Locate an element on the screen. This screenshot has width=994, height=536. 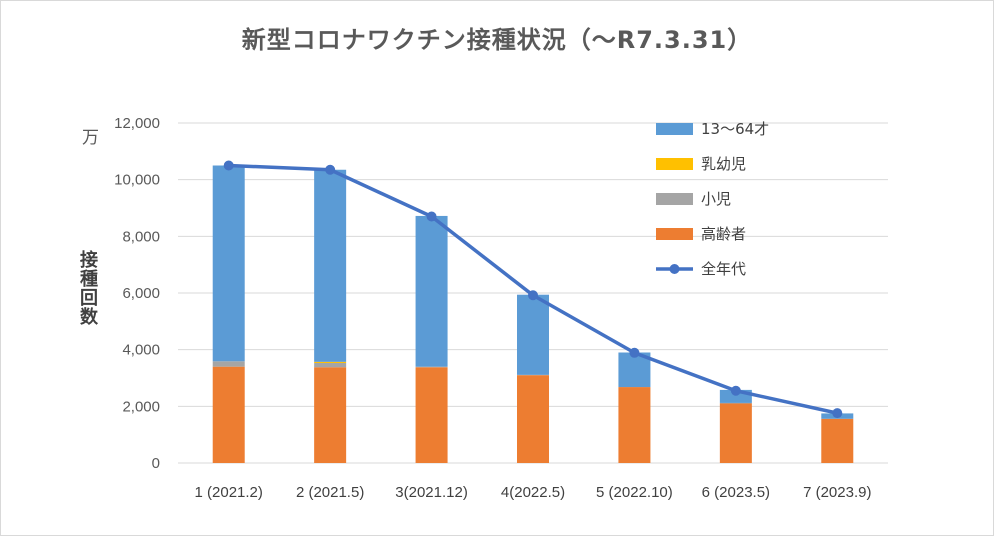
x-tick-label: 1 (2021.2) is located at coordinates (229, 492).